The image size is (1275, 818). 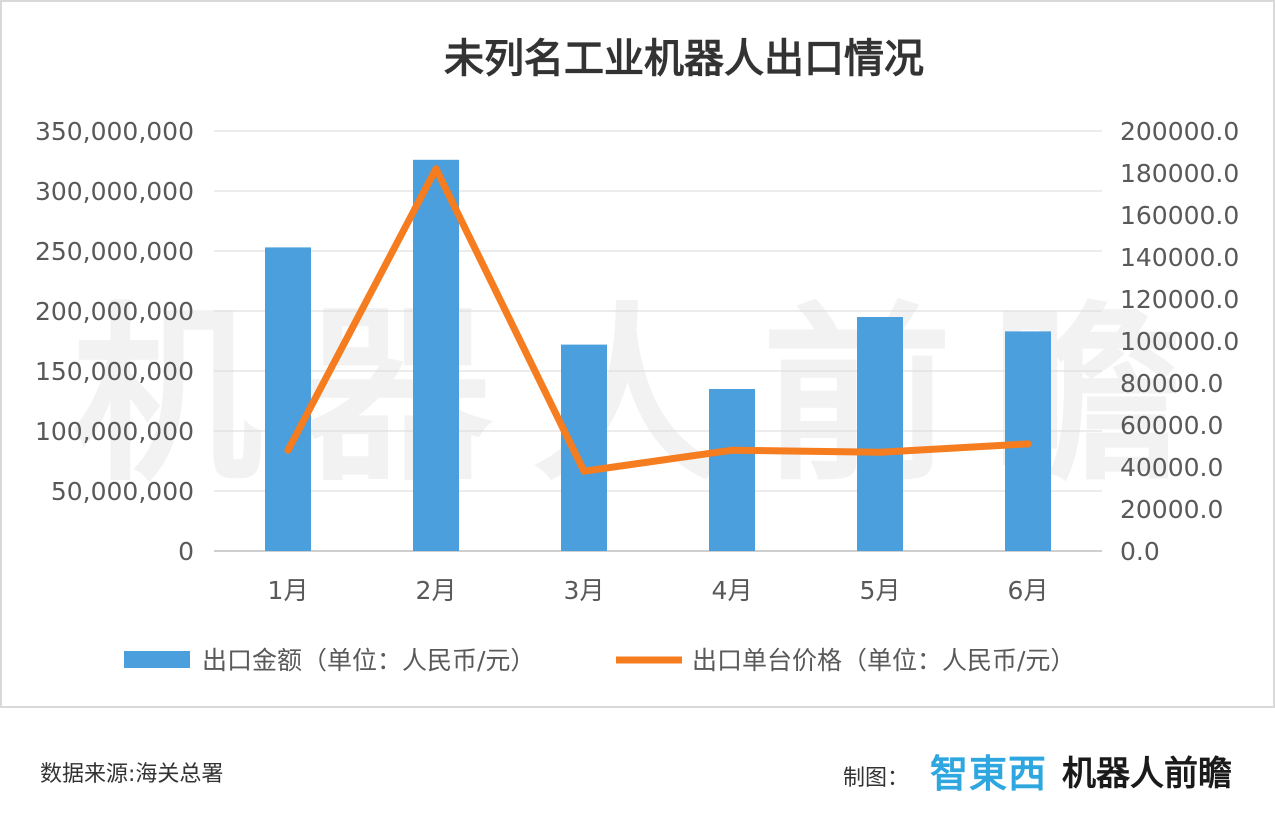 What do you see at coordinates (1171, 509) in the screenshot?
I see `y-right-tick-label: 20000.0` at bounding box center [1171, 509].